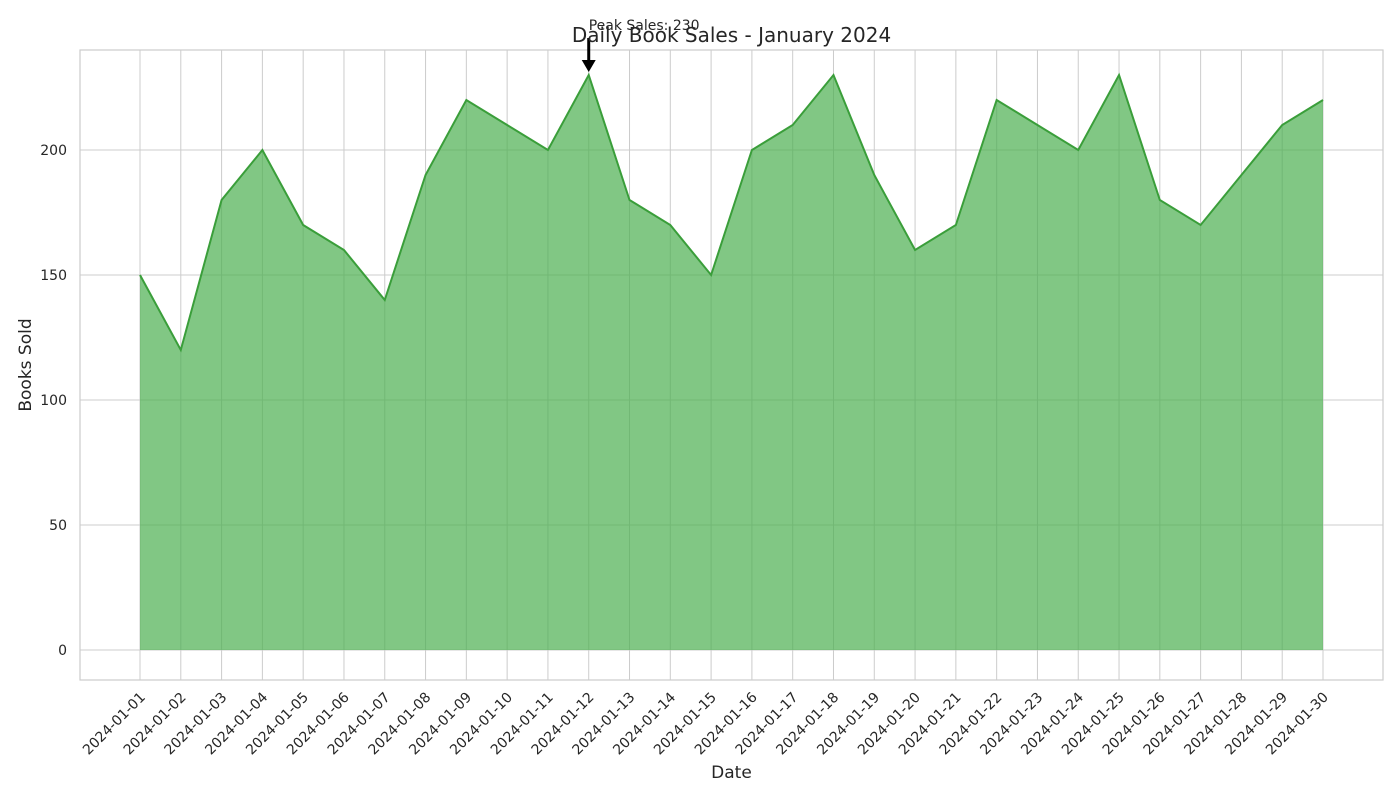  What do you see at coordinates (731, 773) in the screenshot?
I see `x-axis-label: Date` at bounding box center [731, 773].